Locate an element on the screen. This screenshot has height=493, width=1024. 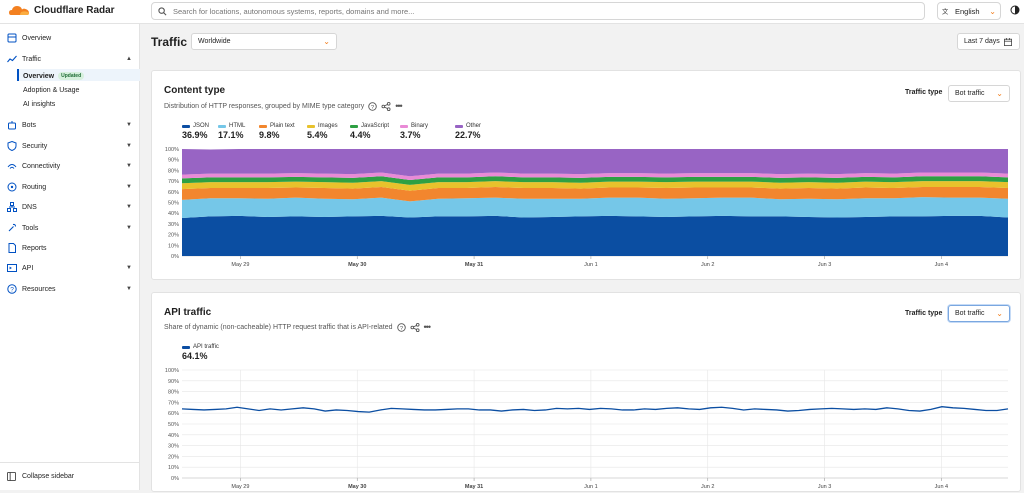
routing-icon is located at coordinates (12, 187).